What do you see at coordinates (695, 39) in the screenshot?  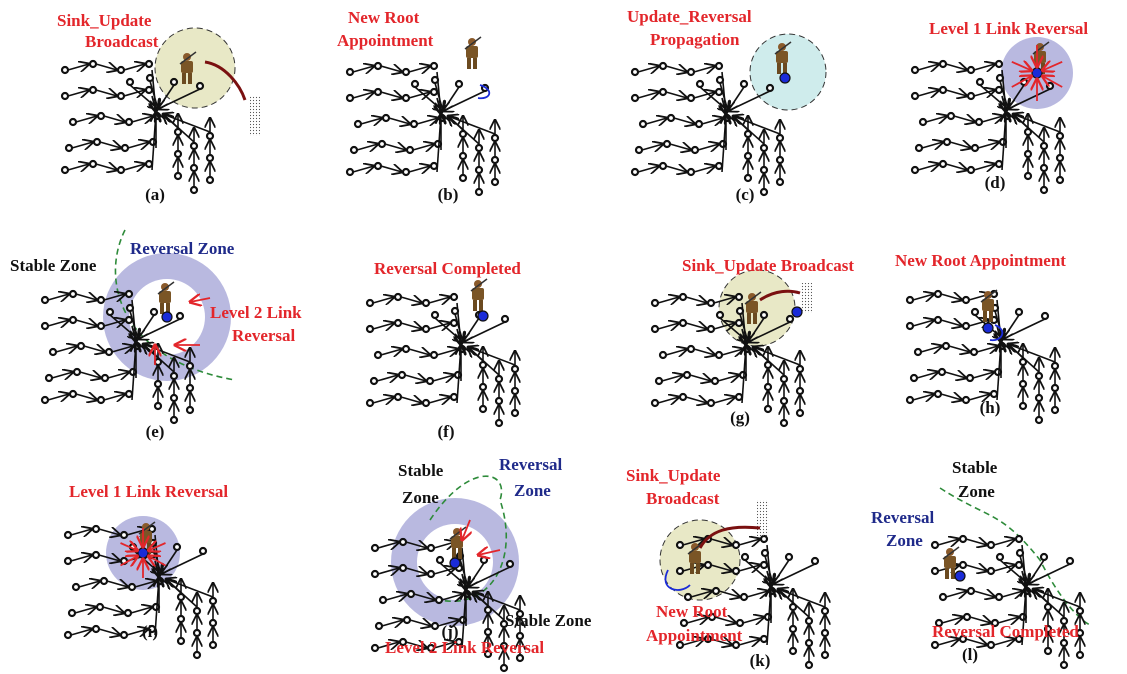 I see `panel-label: Propagation` at bounding box center [695, 39].